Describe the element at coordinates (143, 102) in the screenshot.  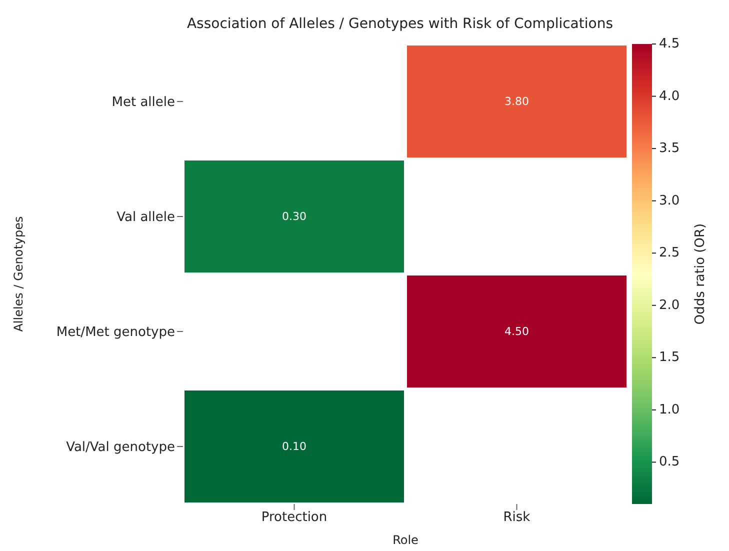
I see `y-tick-label: Met allele` at that location.